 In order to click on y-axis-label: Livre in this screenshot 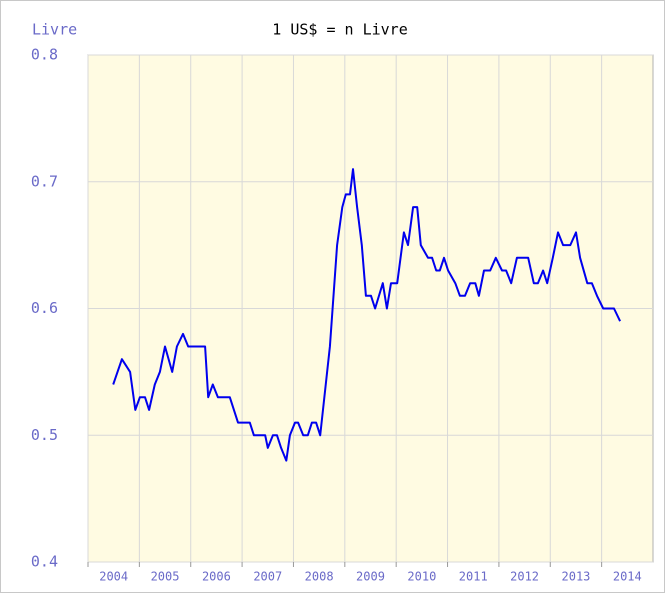, I will do `click(54, 30)`.